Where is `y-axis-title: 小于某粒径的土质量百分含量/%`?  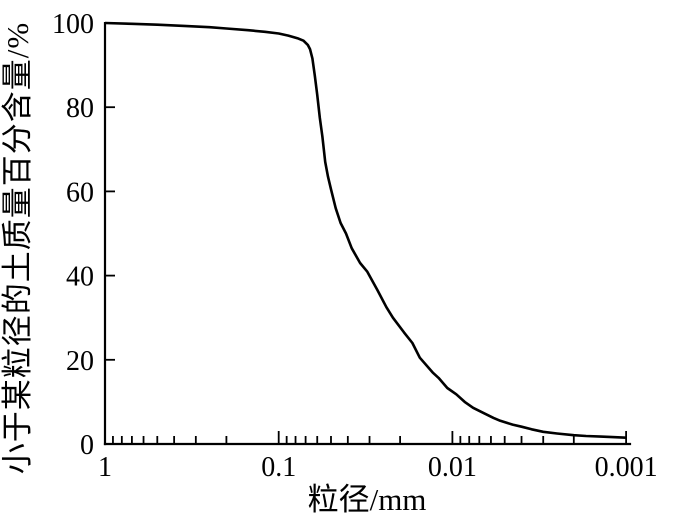
y-axis-title: 小于某粒径的土质量百分含量/% is located at coordinates (17, 248).